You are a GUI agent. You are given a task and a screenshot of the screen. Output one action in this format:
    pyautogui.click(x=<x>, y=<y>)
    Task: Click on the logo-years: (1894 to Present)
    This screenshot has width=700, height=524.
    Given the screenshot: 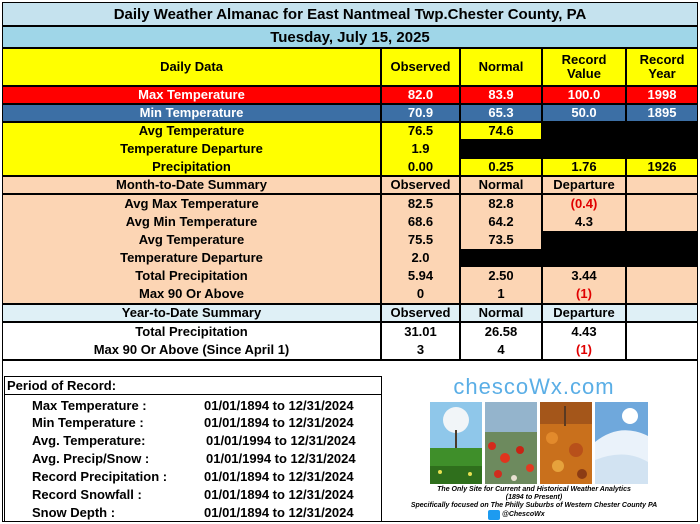 What is the action you would take?
    pyautogui.click(x=534, y=497)
    